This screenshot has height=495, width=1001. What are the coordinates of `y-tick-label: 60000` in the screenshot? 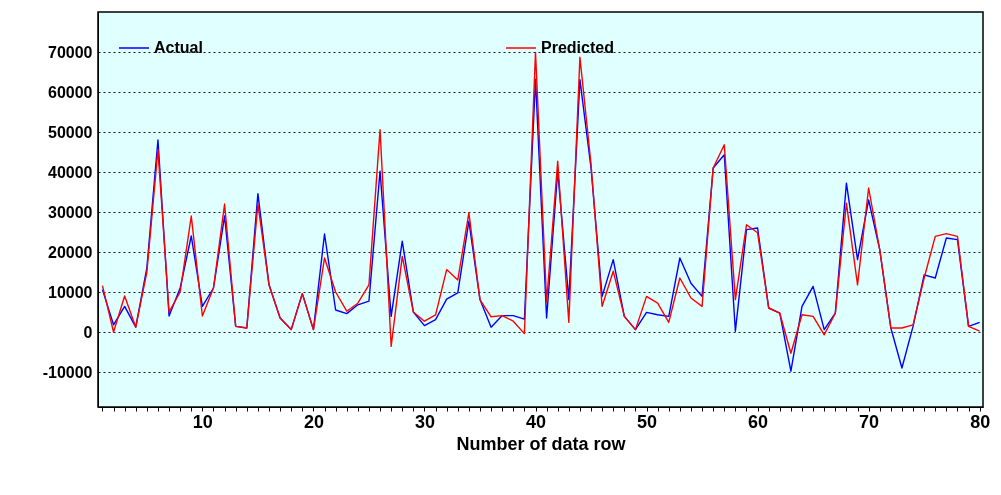 It's located at (70, 92).